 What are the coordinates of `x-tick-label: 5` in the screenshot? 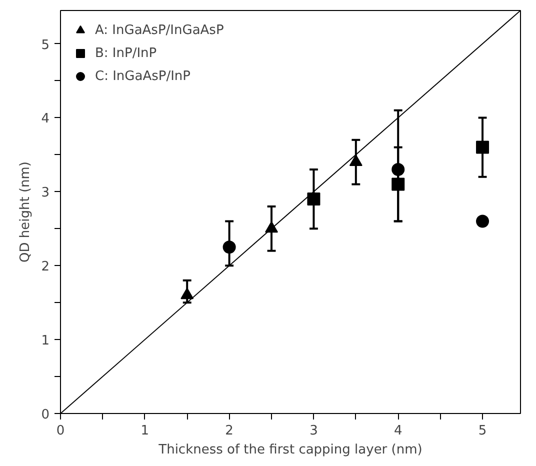 It's located at (482, 431).